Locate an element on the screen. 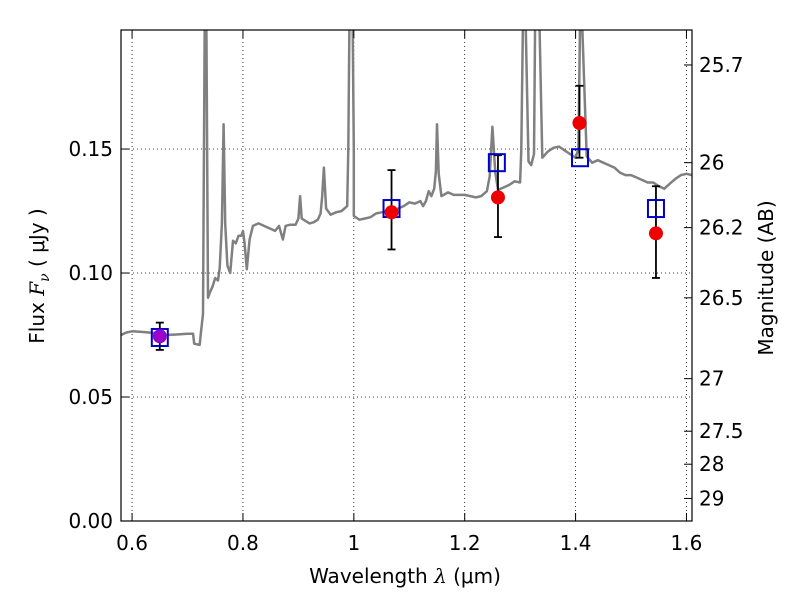 This screenshot has width=800, height=600. right-tick-label: 27 is located at coordinates (711, 379).